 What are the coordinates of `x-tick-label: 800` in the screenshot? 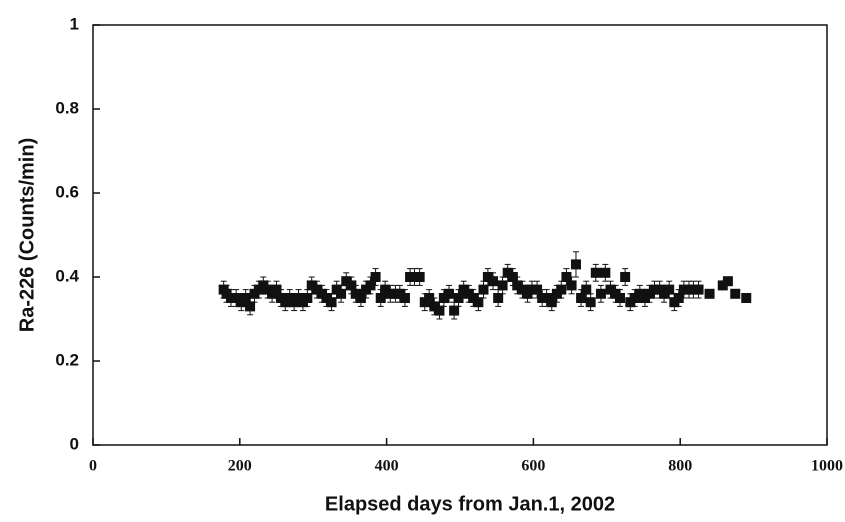 It's located at (680, 466).